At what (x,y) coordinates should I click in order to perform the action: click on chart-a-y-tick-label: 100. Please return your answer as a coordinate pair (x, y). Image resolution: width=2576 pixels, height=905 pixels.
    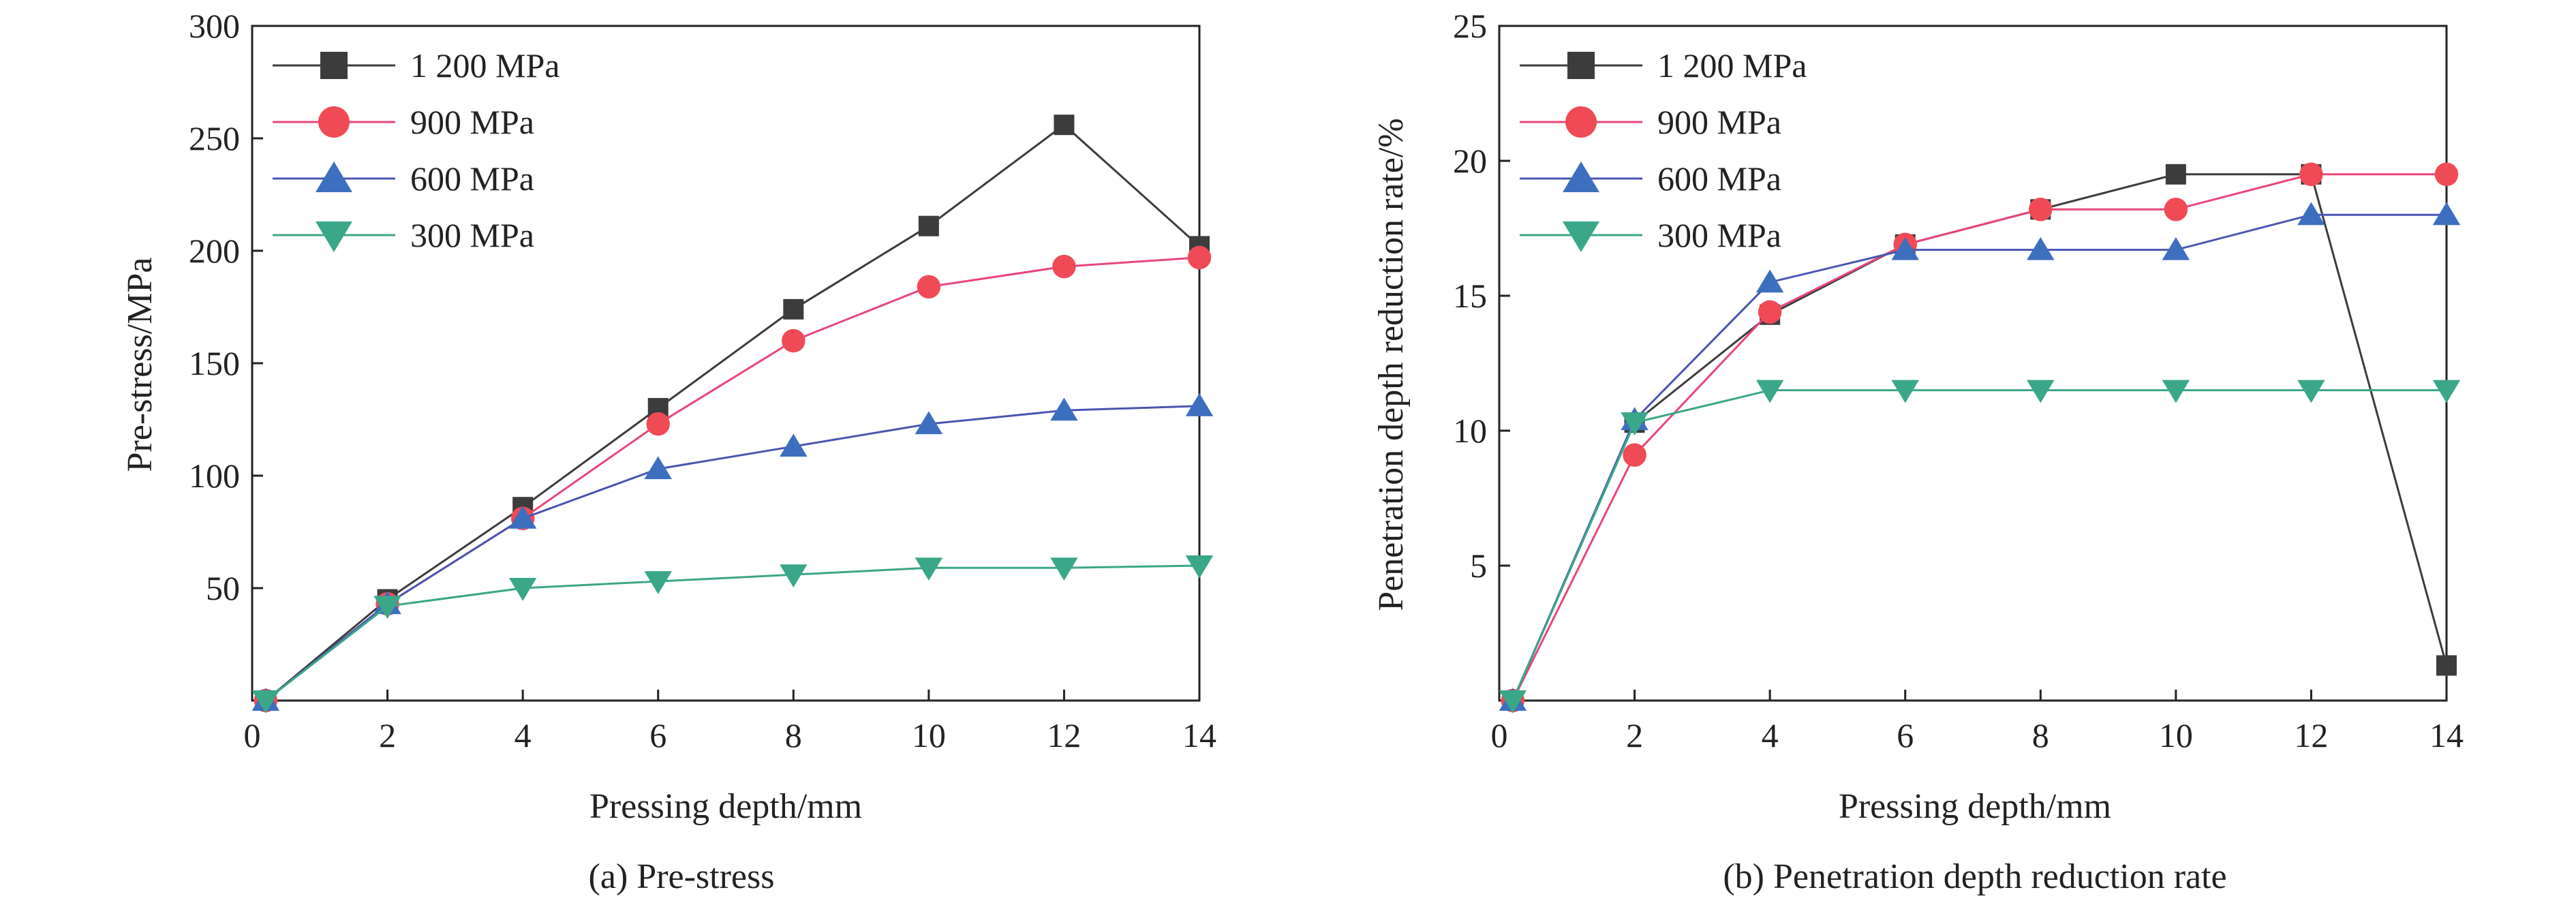
    Looking at the image, I should click on (214, 476).